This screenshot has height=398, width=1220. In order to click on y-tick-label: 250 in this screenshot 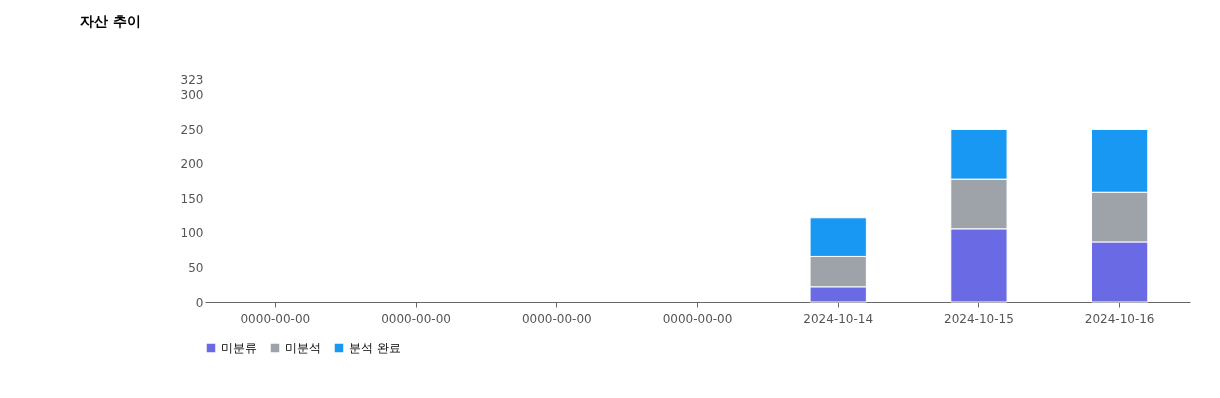, I will do `click(192, 129)`.